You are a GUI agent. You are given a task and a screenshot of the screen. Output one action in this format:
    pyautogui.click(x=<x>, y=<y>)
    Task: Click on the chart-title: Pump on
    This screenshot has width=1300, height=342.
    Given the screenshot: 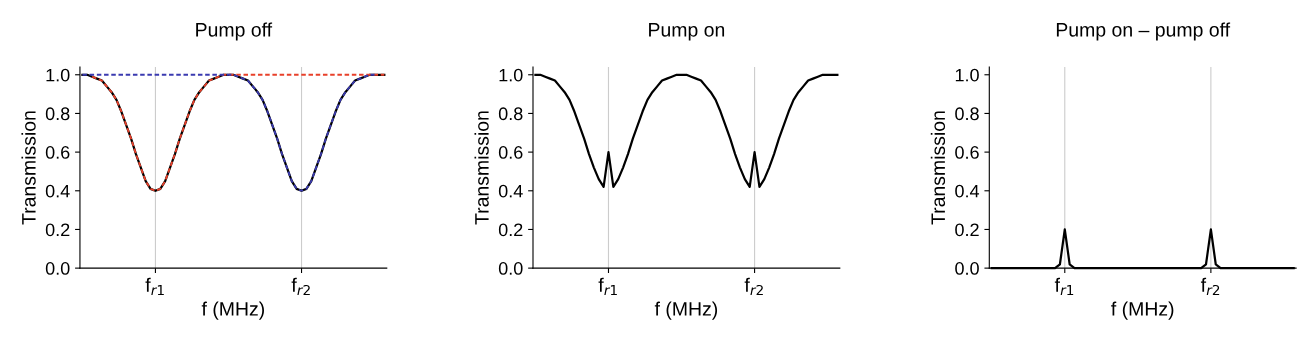 What is the action you would take?
    pyautogui.click(x=687, y=32)
    